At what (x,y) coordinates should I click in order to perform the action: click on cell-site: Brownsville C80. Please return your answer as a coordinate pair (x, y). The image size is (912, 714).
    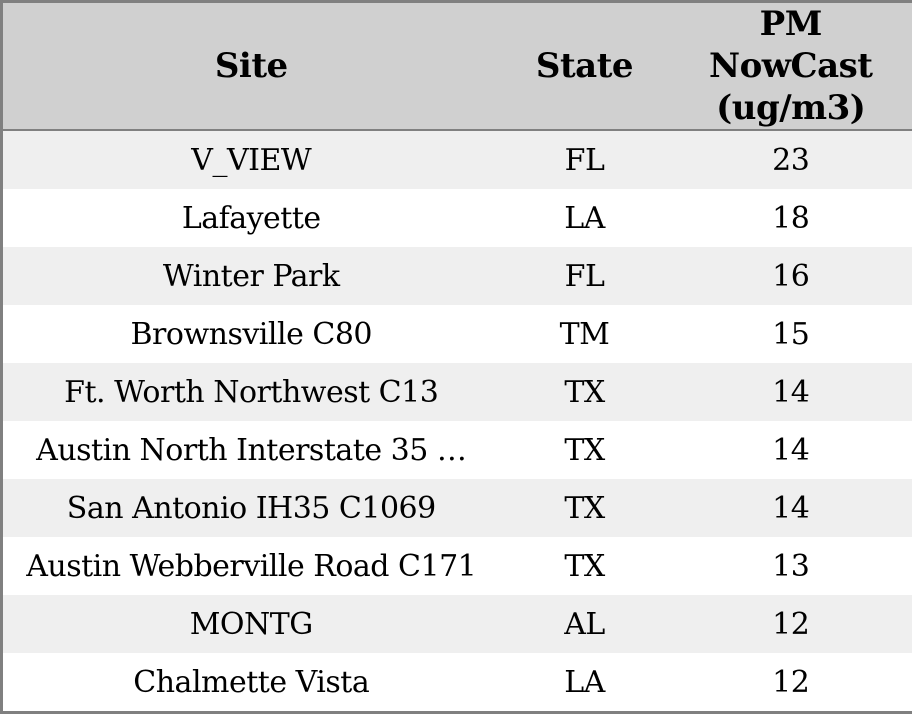
    Looking at the image, I should click on (251, 334).